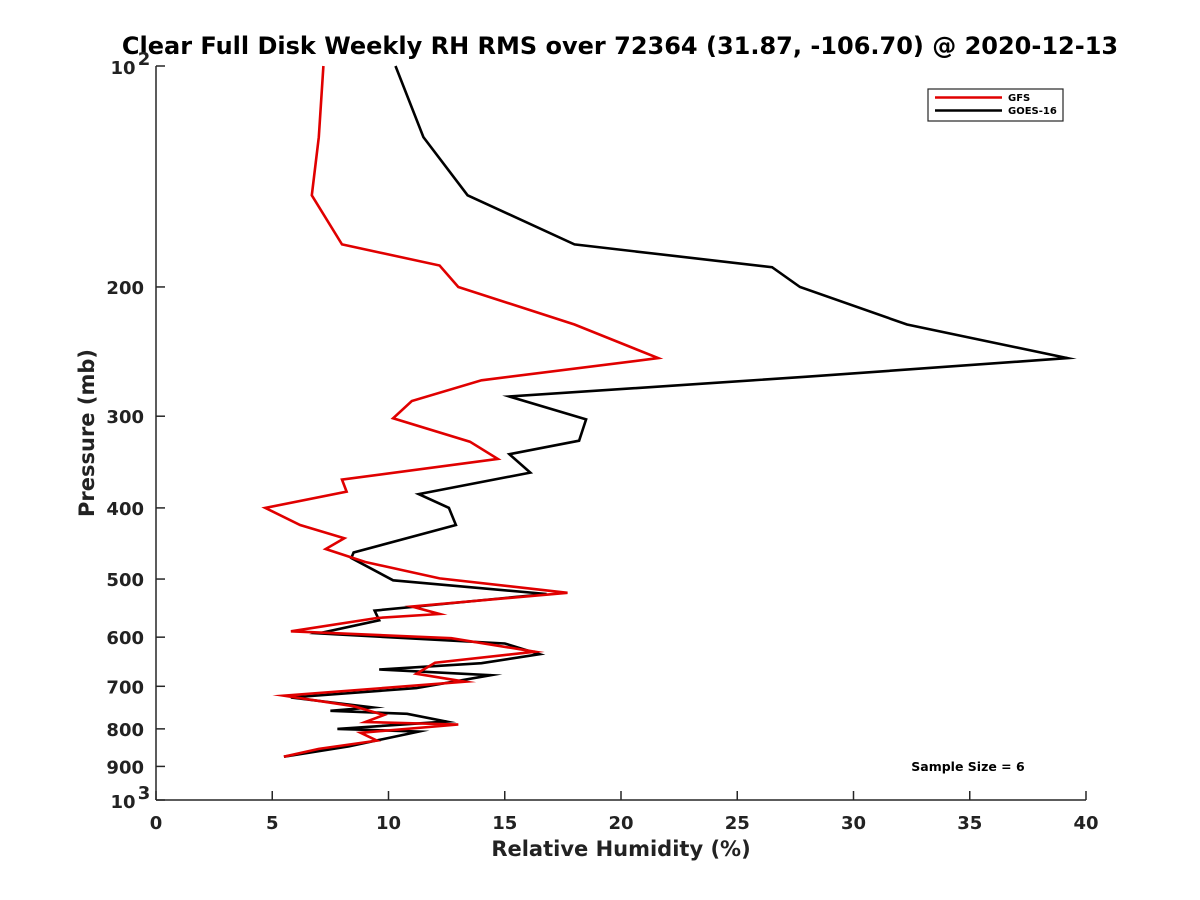  What do you see at coordinates (737, 823) in the screenshot?
I see `x-tick-label: 25` at bounding box center [737, 823].